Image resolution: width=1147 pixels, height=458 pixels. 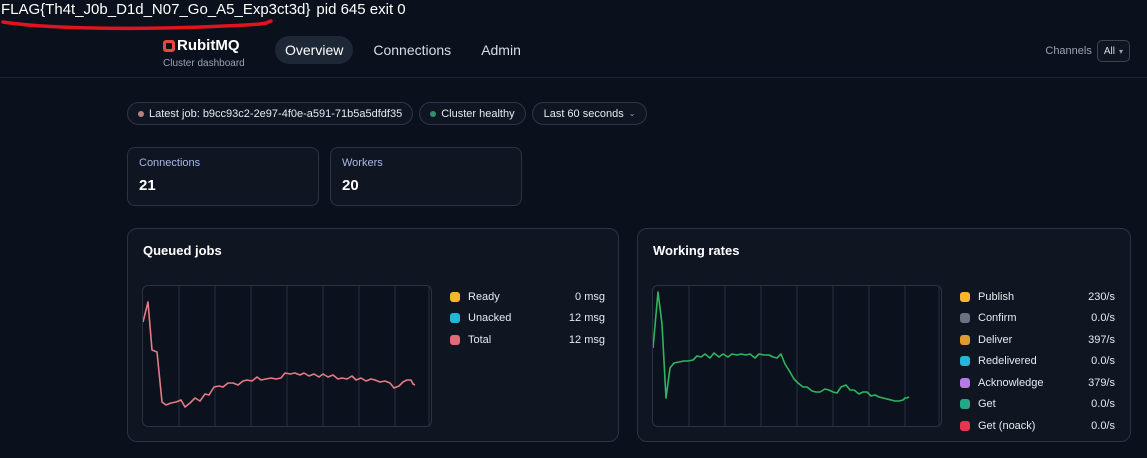 I want to click on stat-card-connections: Connections 21, so click(x=223, y=176).